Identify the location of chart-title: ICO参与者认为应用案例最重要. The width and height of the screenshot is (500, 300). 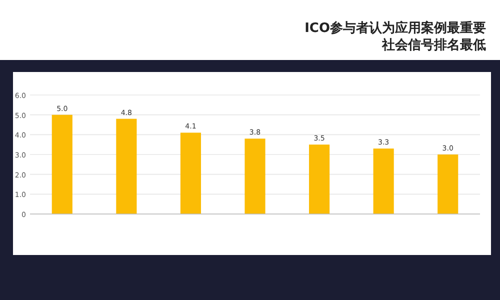
(395, 28).